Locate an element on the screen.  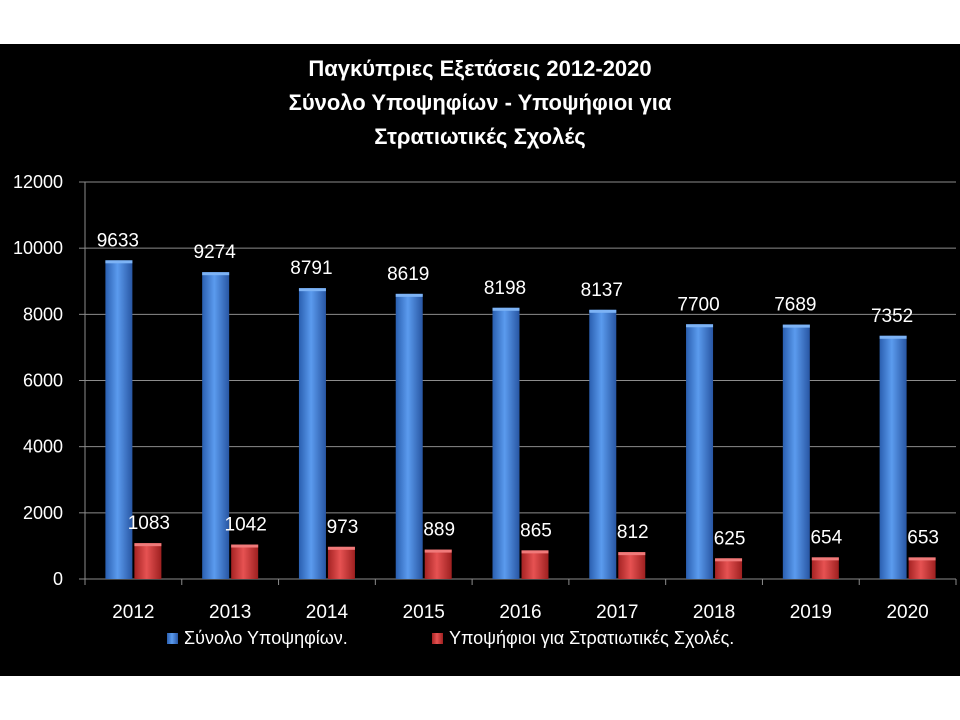
y-tick-label: 4000 is located at coordinates (43, 447).